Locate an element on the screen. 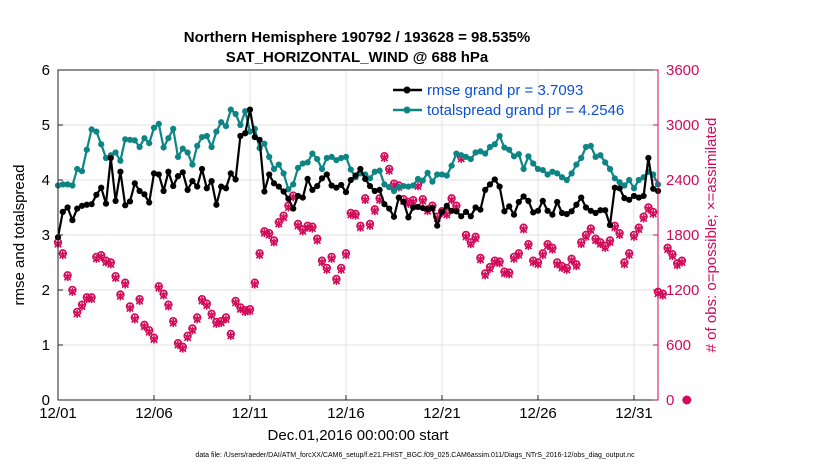 This screenshot has width=830, height=470. y-tick-label: 4 is located at coordinates (46, 180).